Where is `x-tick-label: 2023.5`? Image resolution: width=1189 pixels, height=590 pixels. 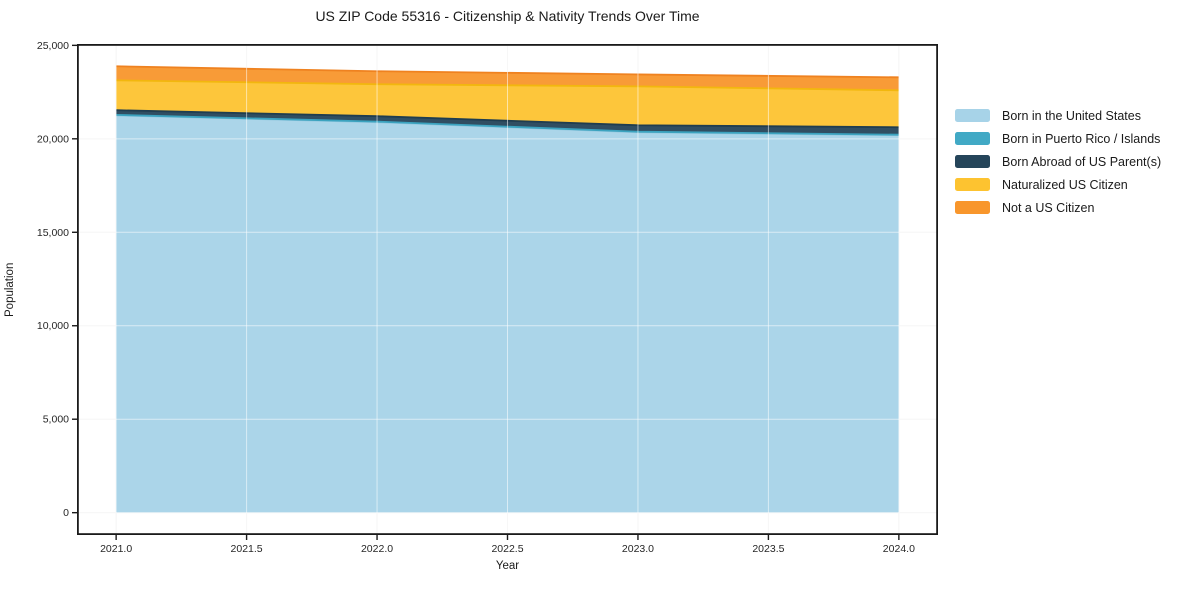
x-tick-label: 2023.5 is located at coordinates (768, 549).